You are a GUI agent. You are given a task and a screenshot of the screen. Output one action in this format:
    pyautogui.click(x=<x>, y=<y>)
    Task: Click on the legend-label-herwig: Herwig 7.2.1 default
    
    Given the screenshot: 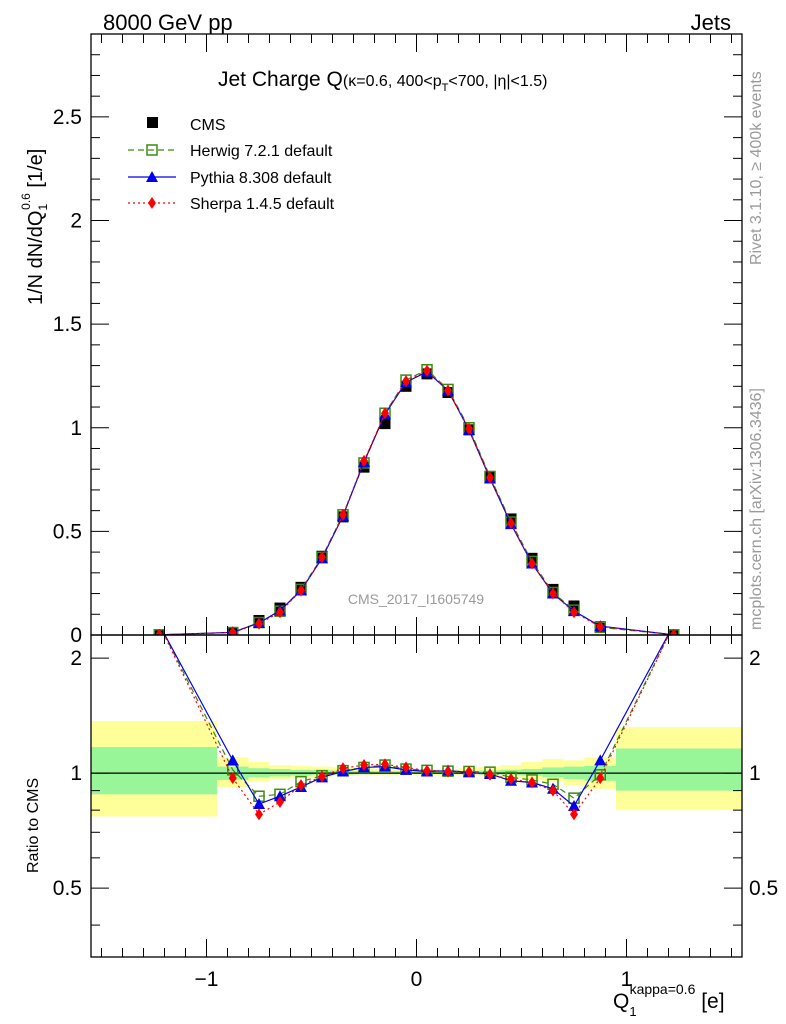 What is the action you would take?
    pyautogui.click(x=261, y=151)
    